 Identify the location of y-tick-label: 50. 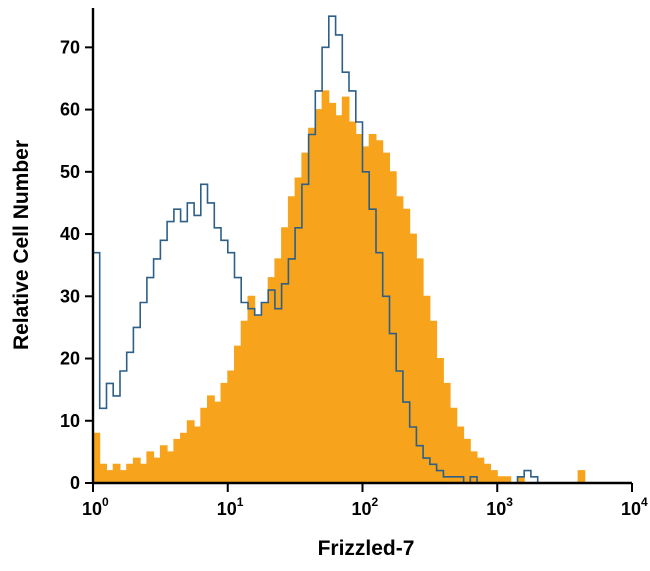
(70, 172).